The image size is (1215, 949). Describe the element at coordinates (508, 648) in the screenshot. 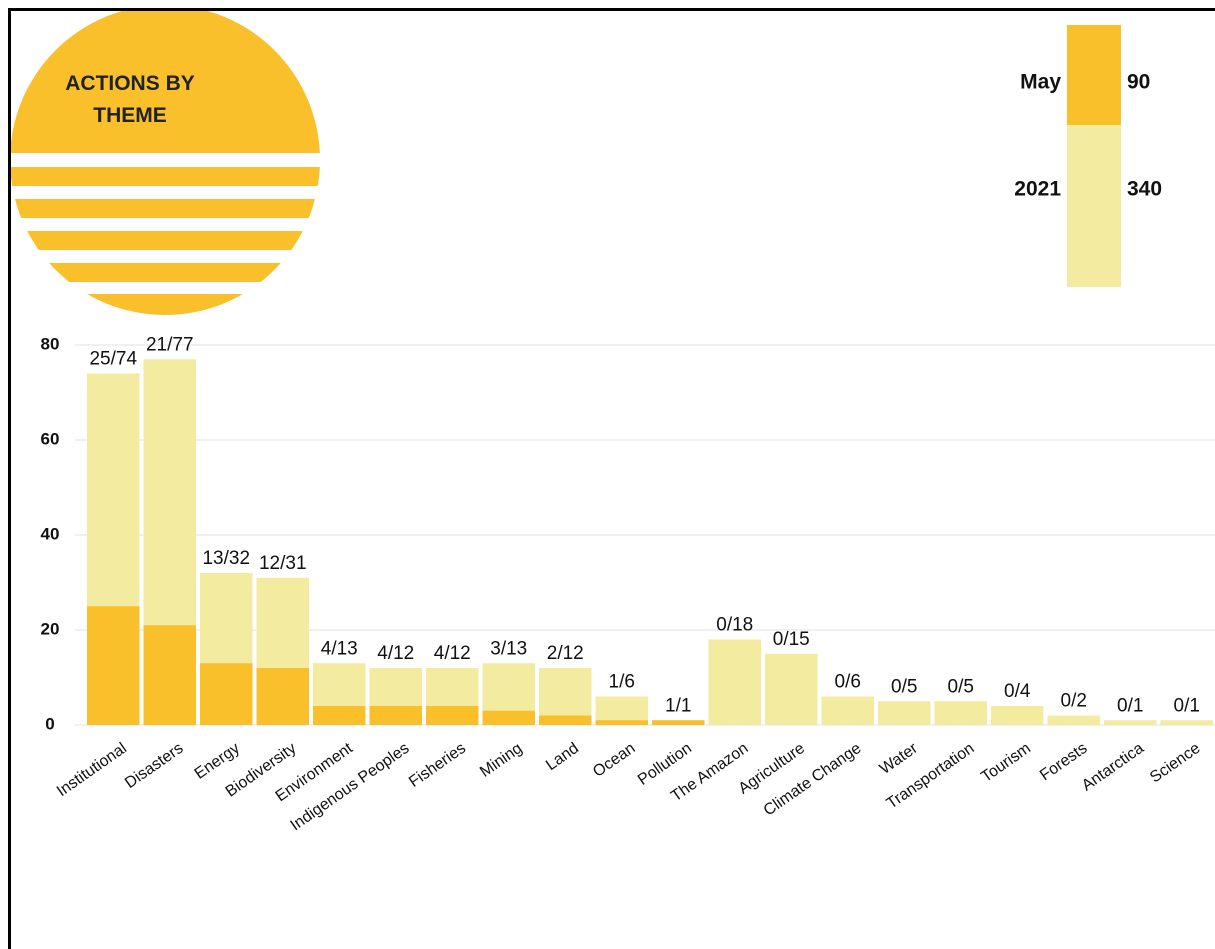

I see `value-label: 3/13` at that location.